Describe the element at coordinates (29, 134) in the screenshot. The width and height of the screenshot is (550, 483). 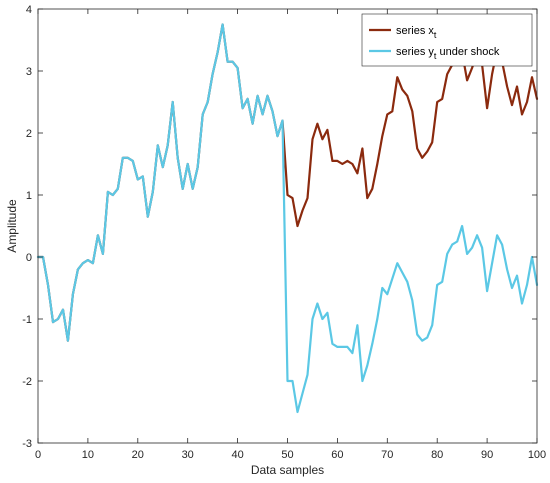
I see `y-tick-label: 2` at that location.